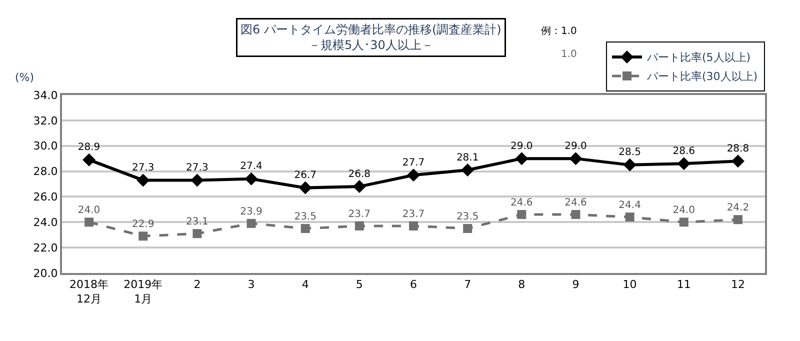  What do you see at coordinates (251, 166) in the screenshot?
I see `data-label: 27.4` at bounding box center [251, 166].